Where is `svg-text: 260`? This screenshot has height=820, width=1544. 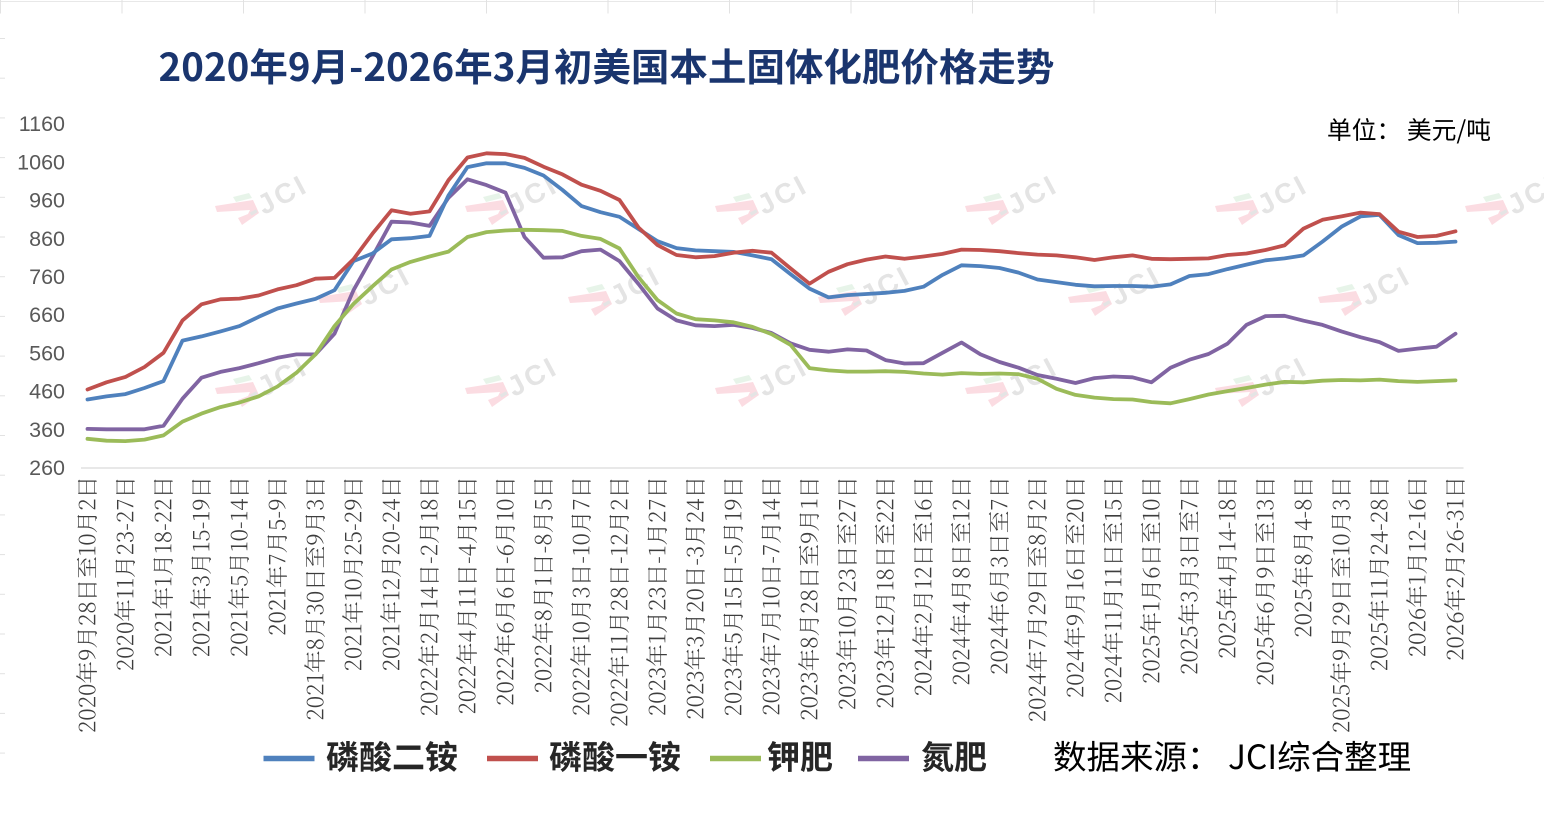 svg-text: 260 is located at coordinates (47, 468).